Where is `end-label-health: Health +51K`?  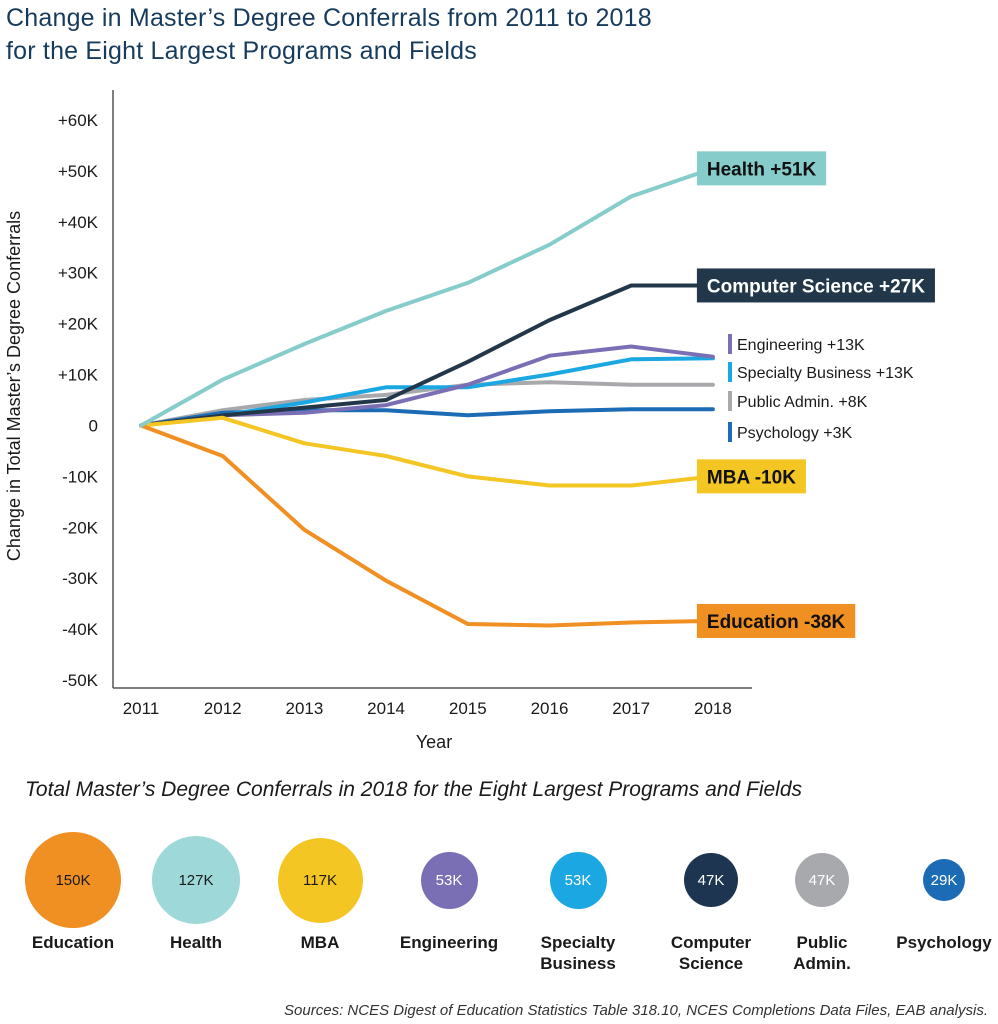
end-label-health: Health +51K is located at coordinates (762, 169).